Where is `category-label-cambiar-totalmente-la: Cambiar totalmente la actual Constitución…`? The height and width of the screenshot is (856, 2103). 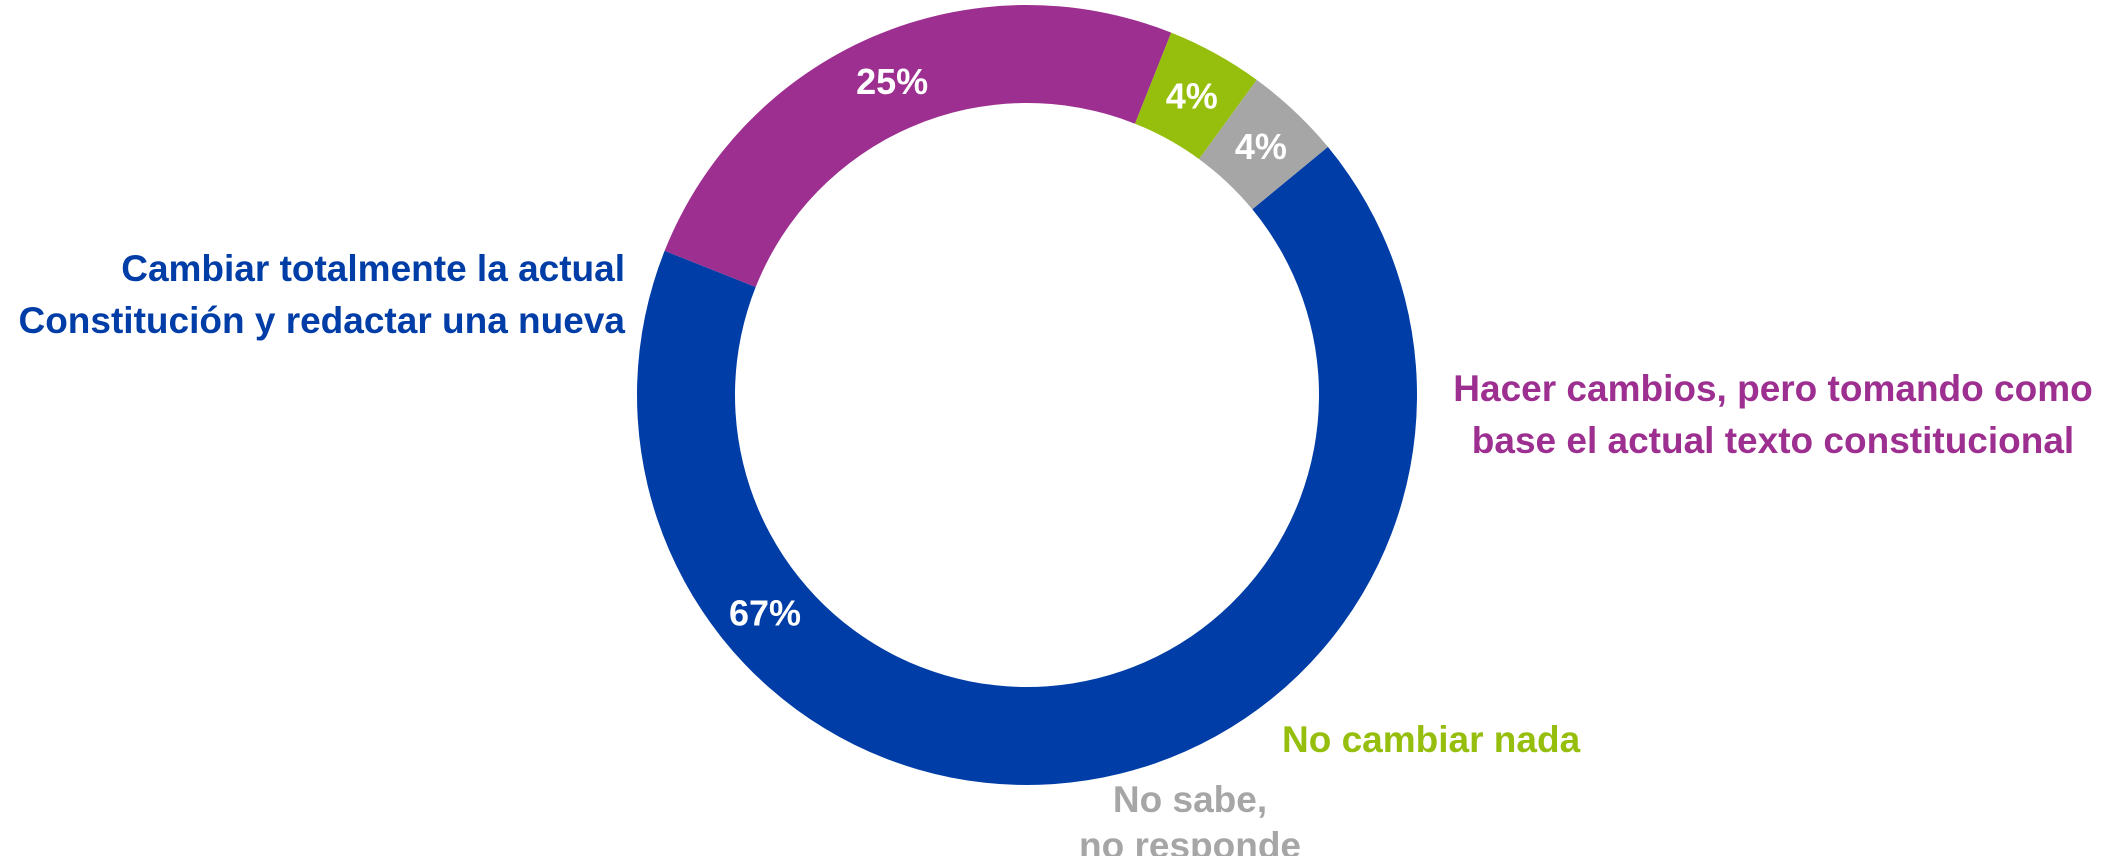
category-label-cambiar-totalmente-la: Cambiar totalmente la actual Constitución… is located at coordinates (321, 294).